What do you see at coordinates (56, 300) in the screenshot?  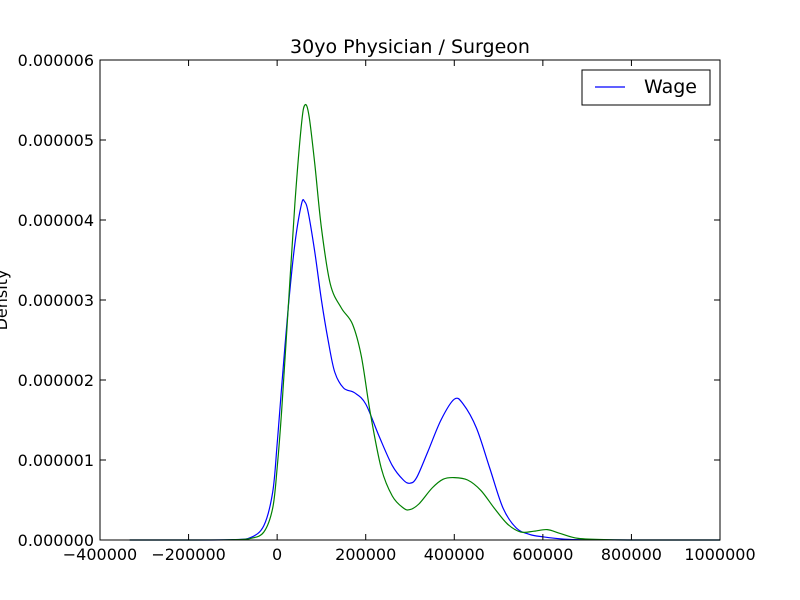 I see `y-tick-label: 0.000003` at bounding box center [56, 300].